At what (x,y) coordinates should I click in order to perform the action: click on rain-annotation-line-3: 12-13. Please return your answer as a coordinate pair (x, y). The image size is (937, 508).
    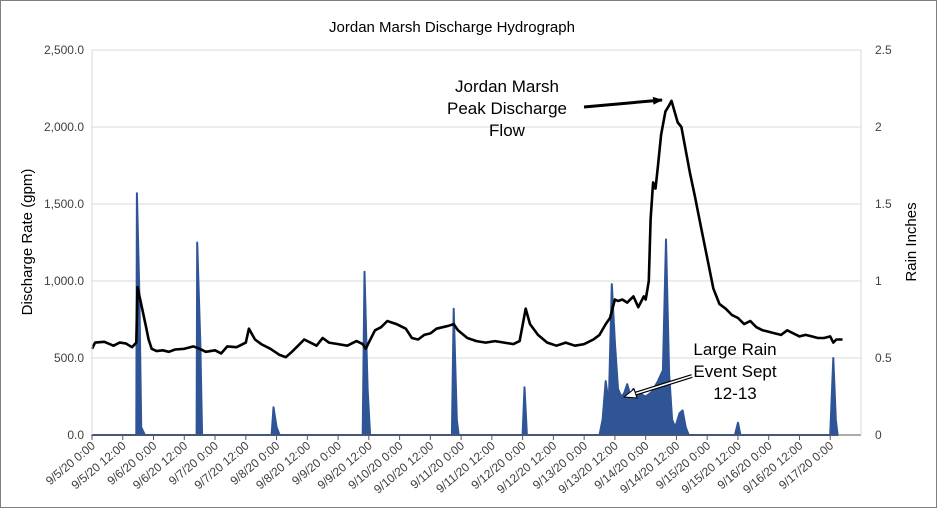
    Looking at the image, I should click on (734, 393).